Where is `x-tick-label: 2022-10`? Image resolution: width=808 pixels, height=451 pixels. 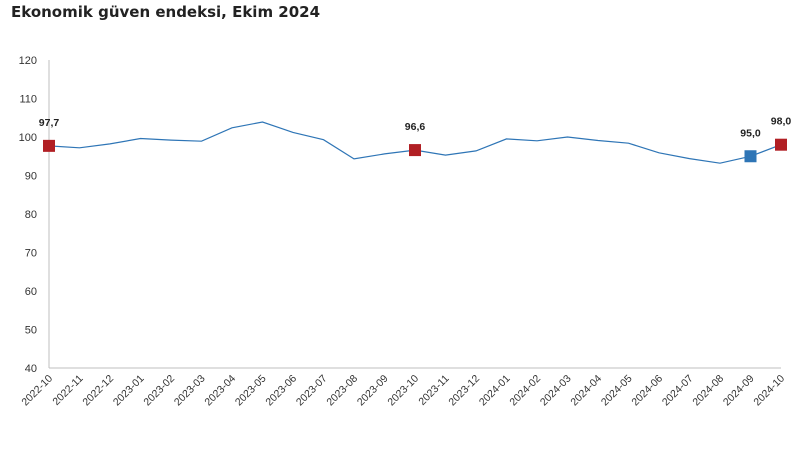
x-tick-label: 2022-10 is located at coordinates (37, 391).